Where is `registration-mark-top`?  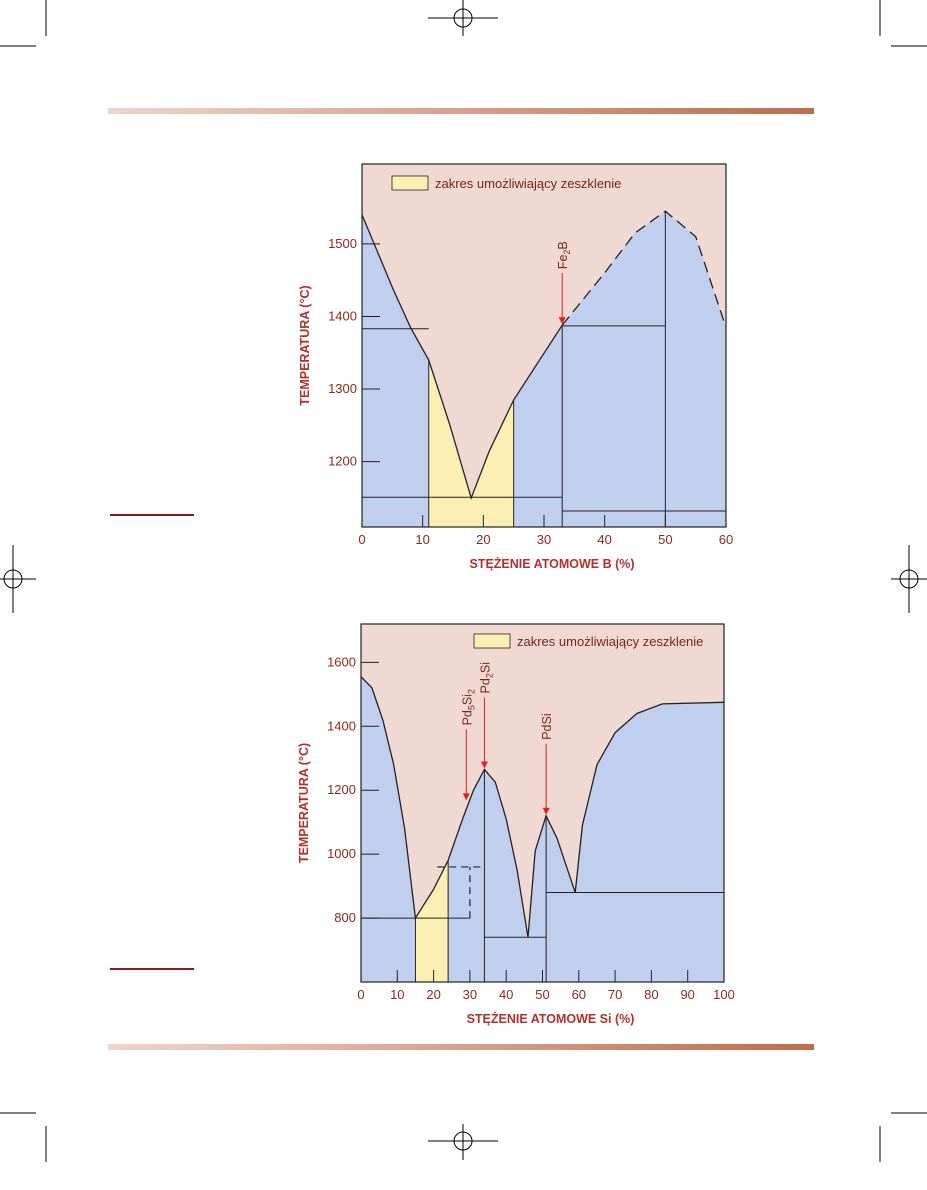
registration-mark-top is located at coordinates (463, 18).